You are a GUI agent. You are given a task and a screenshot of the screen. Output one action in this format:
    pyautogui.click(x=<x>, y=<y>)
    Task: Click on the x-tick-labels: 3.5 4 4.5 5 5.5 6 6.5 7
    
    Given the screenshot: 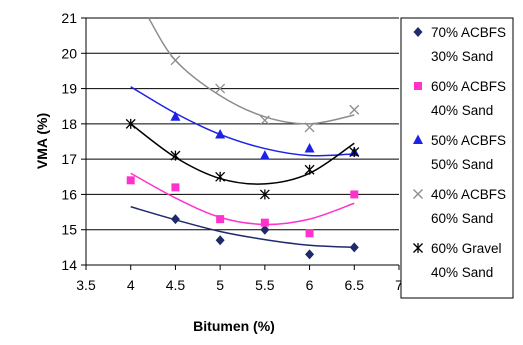 What is the action you would take?
    pyautogui.click(x=239, y=285)
    